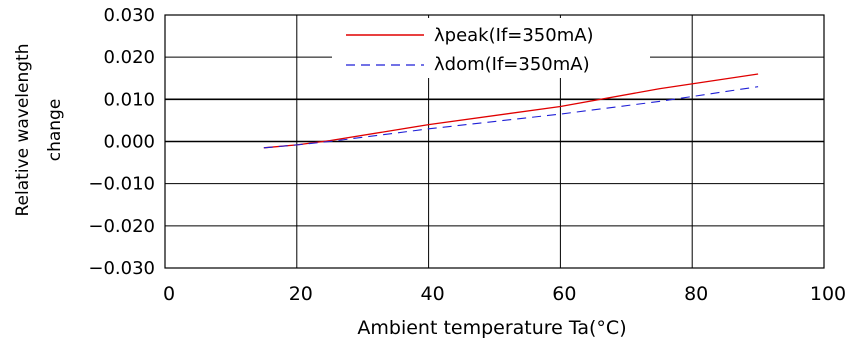 Image resolution: width=851 pixels, height=344 pixels. What do you see at coordinates (433, 294) in the screenshot?
I see `x-tick-label: 40` at bounding box center [433, 294].